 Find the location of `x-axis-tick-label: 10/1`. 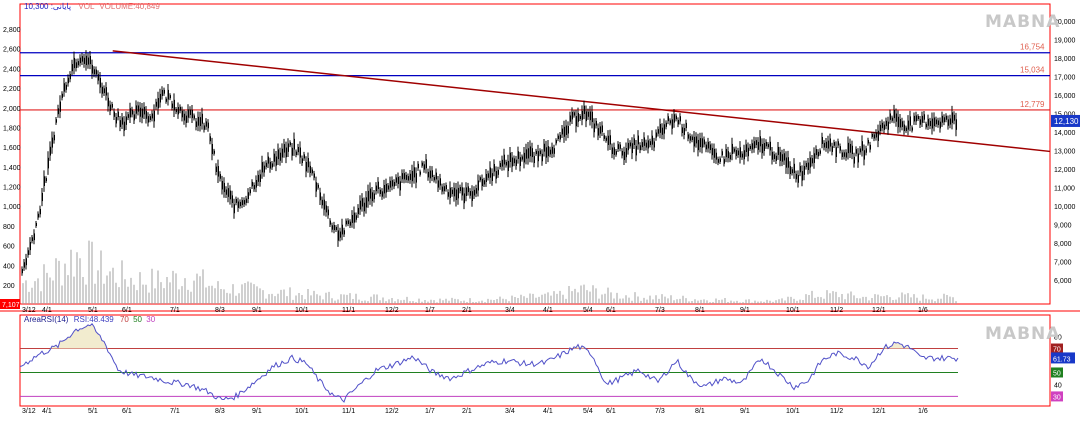

x-axis-tick-label: 10/1 is located at coordinates (302, 310).